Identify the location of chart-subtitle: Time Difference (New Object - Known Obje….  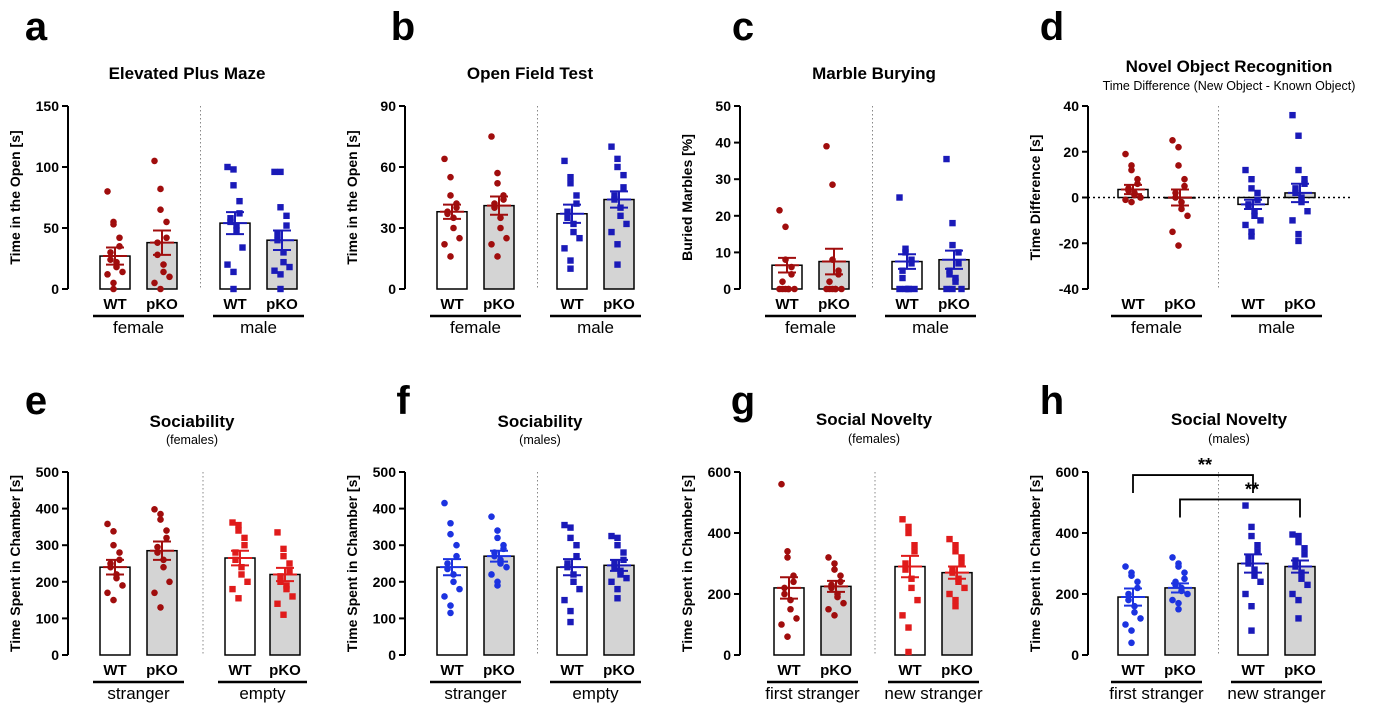
(1229, 86).